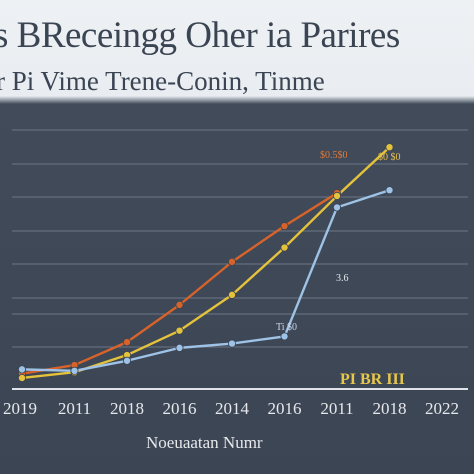  What do you see at coordinates (389, 157) in the screenshot?
I see `annotation-label: $0 $0` at bounding box center [389, 157].